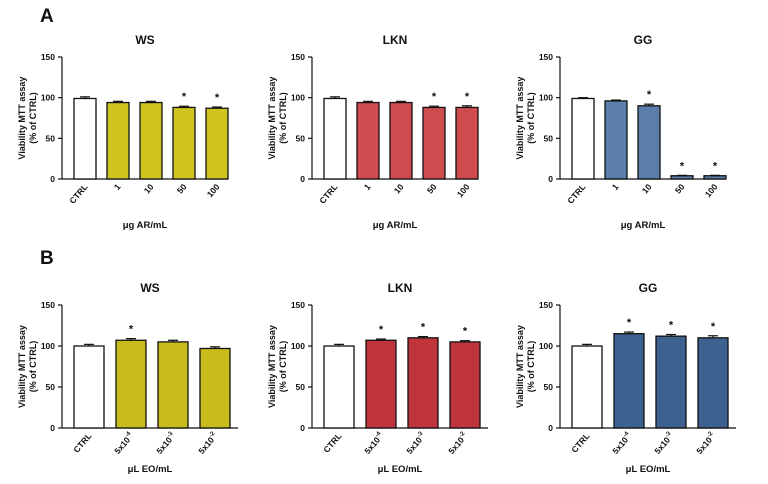 This screenshot has height=484, width=768. What do you see at coordinates (144, 40) in the screenshot?
I see `chart-title: WS` at bounding box center [144, 40].